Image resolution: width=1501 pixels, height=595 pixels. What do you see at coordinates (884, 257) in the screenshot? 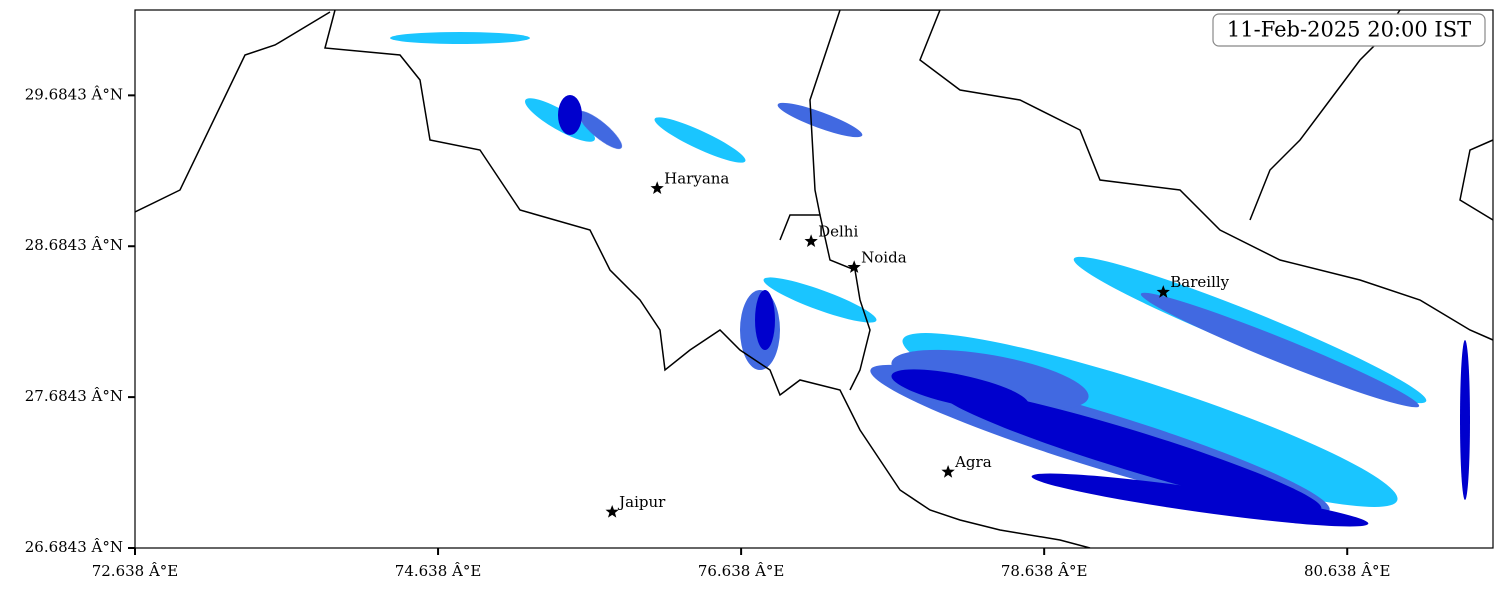
I see `city-label: Noida` at bounding box center [884, 257].